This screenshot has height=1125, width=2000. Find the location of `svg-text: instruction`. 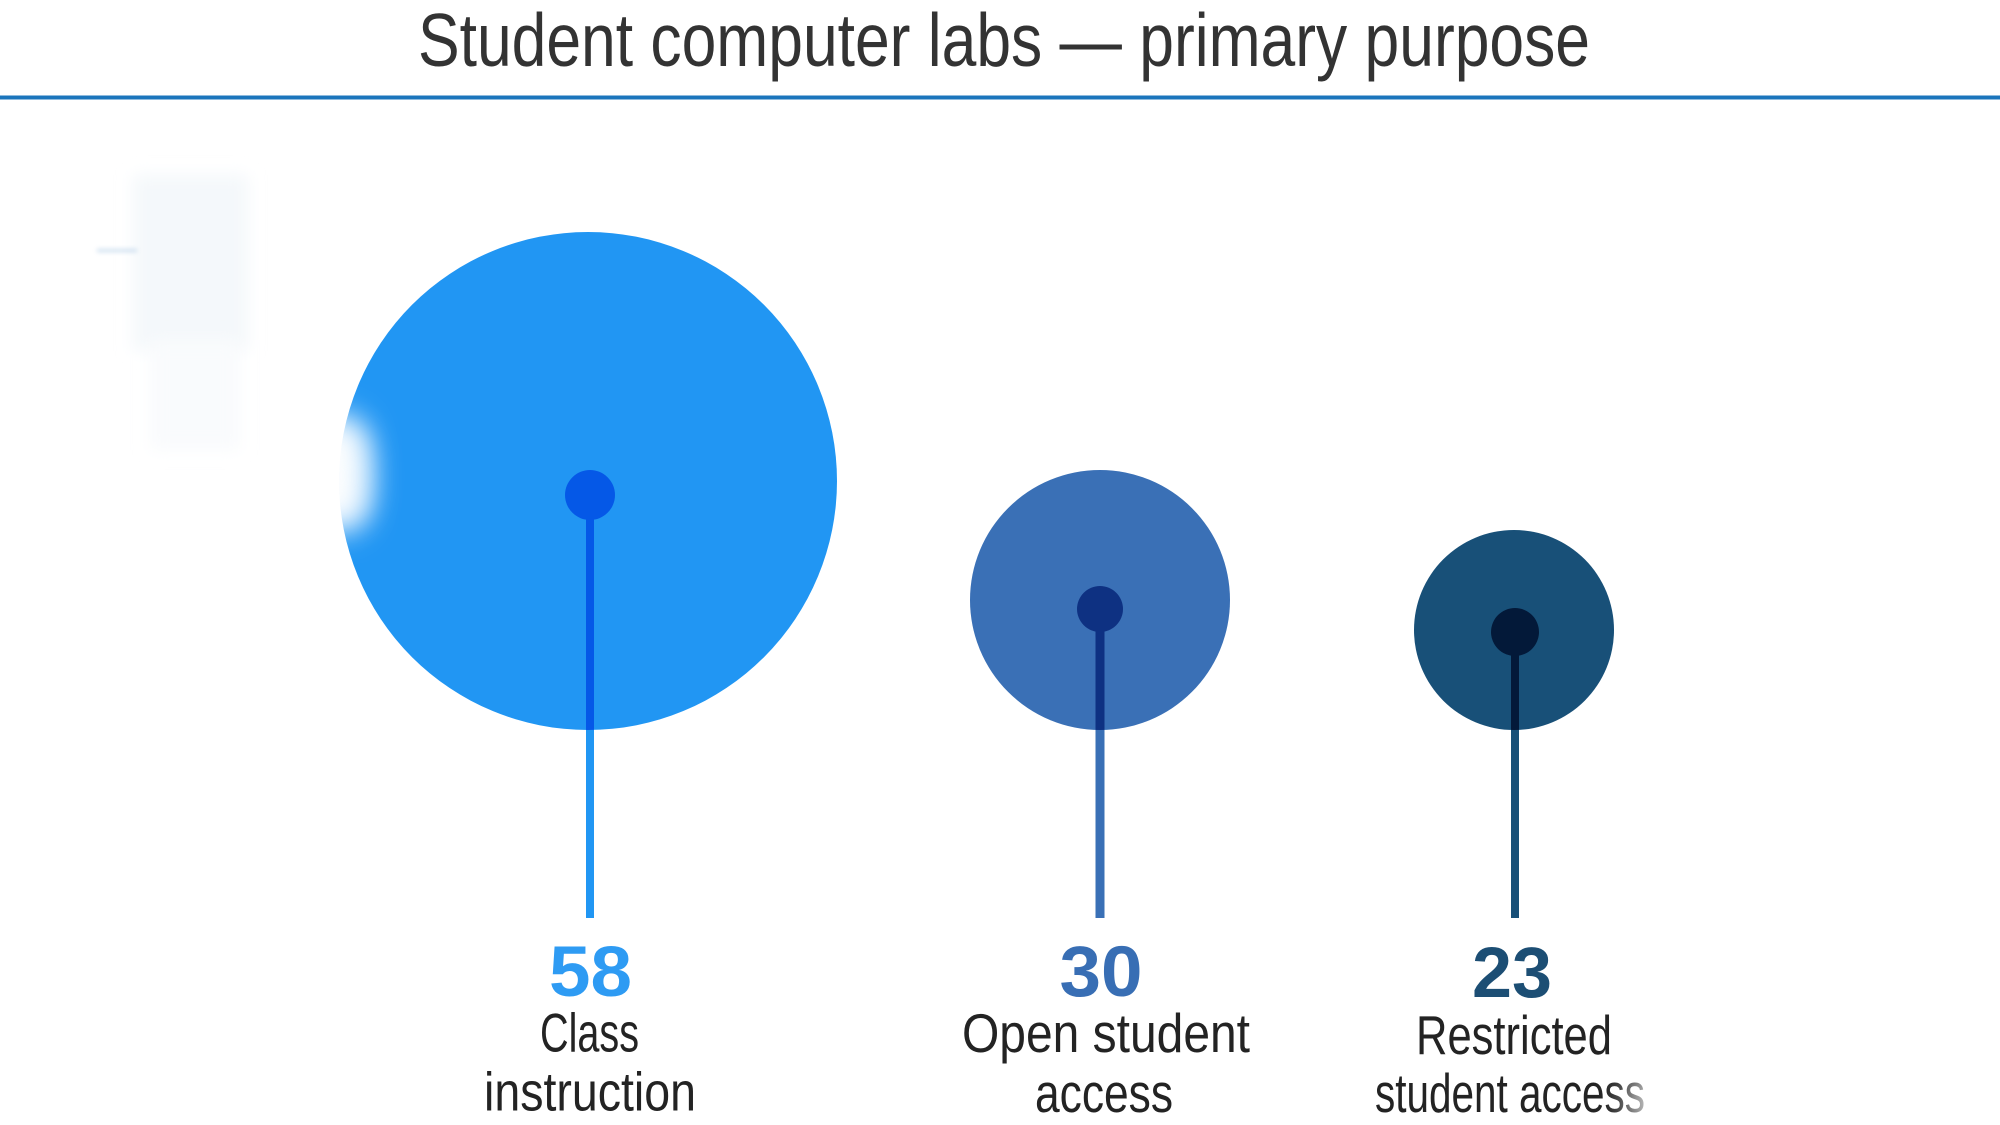

svg-text: instruction is located at coordinates (590, 1092).